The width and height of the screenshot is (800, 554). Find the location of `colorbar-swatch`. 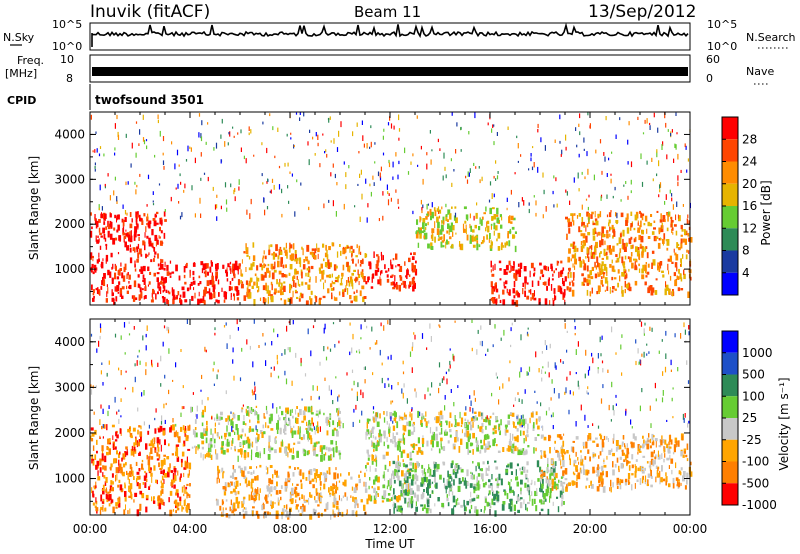

colorbar-swatch is located at coordinates (730, 128).